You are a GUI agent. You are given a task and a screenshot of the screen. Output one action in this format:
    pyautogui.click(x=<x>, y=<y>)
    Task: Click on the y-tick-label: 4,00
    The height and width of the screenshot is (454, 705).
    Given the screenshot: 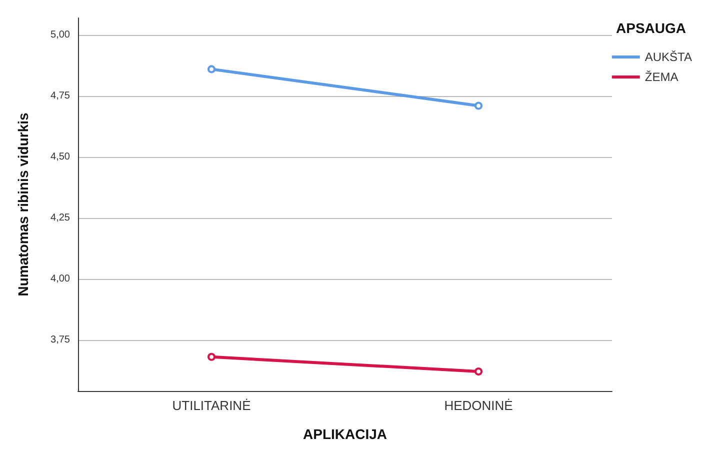 What is the action you would take?
    pyautogui.click(x=60, y=278)
    